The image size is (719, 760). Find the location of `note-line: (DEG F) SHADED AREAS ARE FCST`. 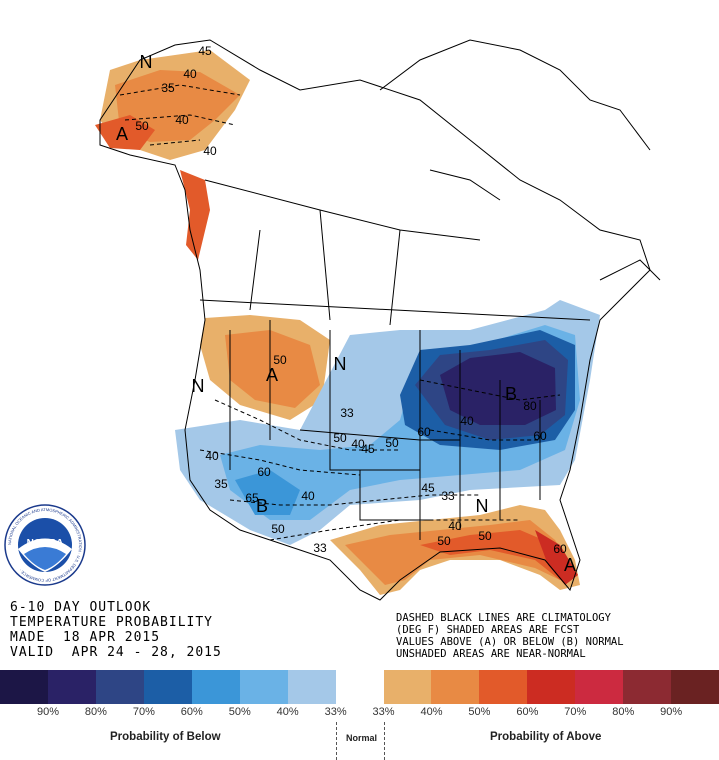

note-line: (DEG F) SHADED AREAS ARE FCST is located at coordinates (488, 630).